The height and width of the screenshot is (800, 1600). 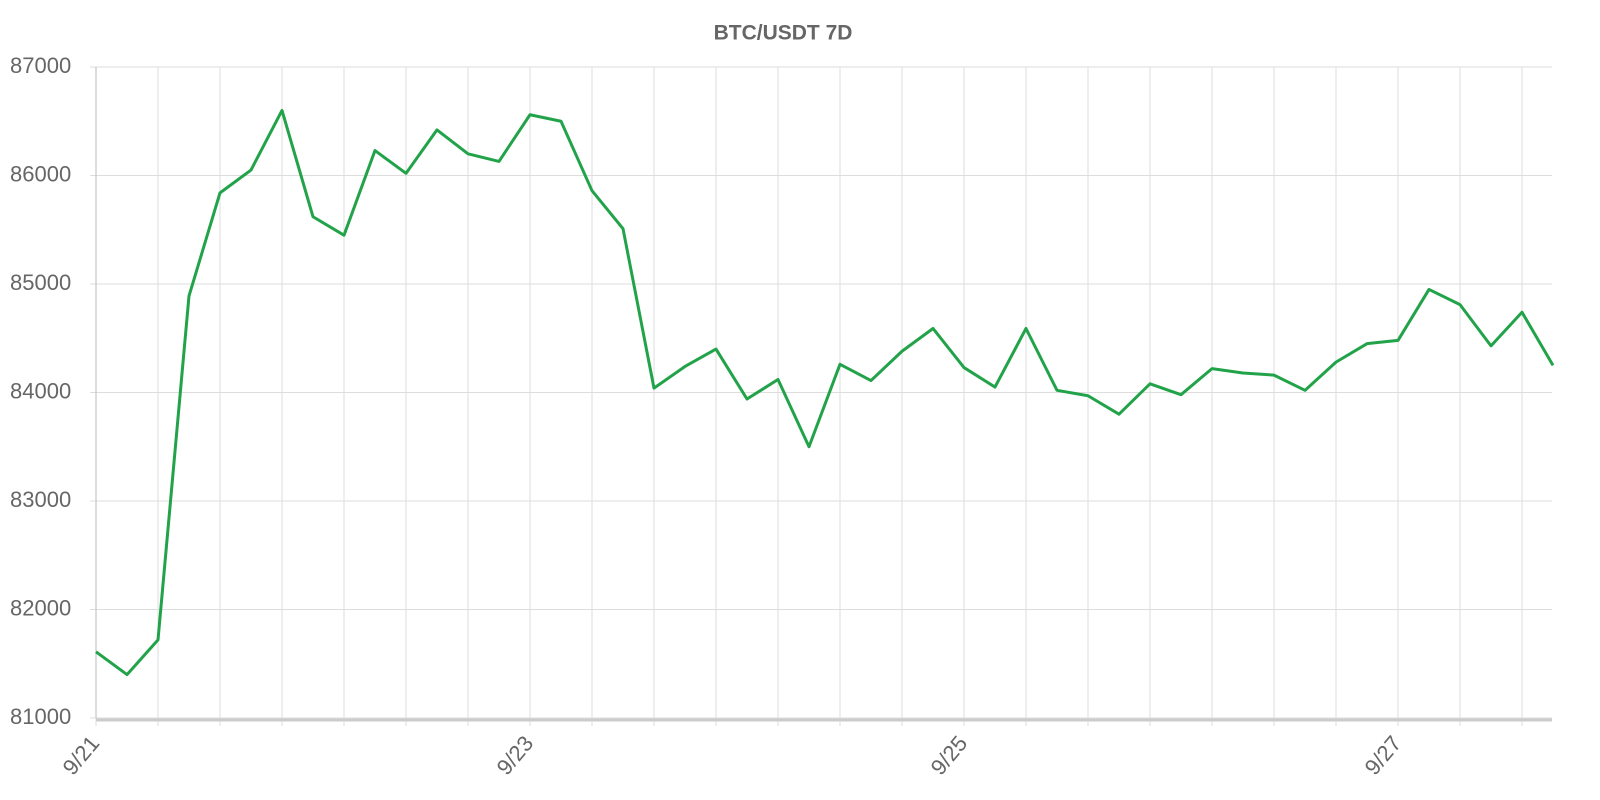 What do you see at coordinates (40, 499) in the screenshot?
I see `y-tick-label: 83000` at bounding box center [40, 499].